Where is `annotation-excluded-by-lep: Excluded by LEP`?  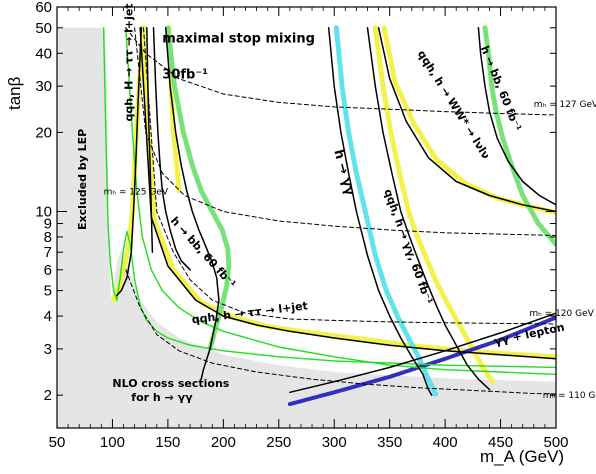 annotation-excluded-by-lep: Excluded by LEP is located at coordinates (82, 179).